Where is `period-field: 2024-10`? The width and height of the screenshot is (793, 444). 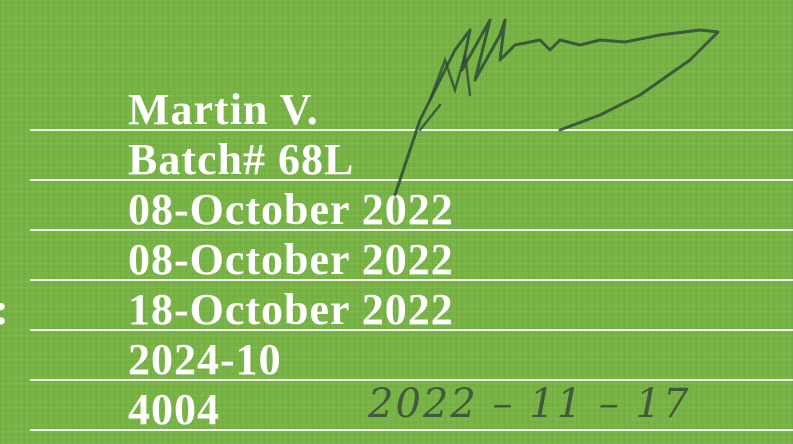 period-field: 2024-10 is located at coordinates (205, 359).